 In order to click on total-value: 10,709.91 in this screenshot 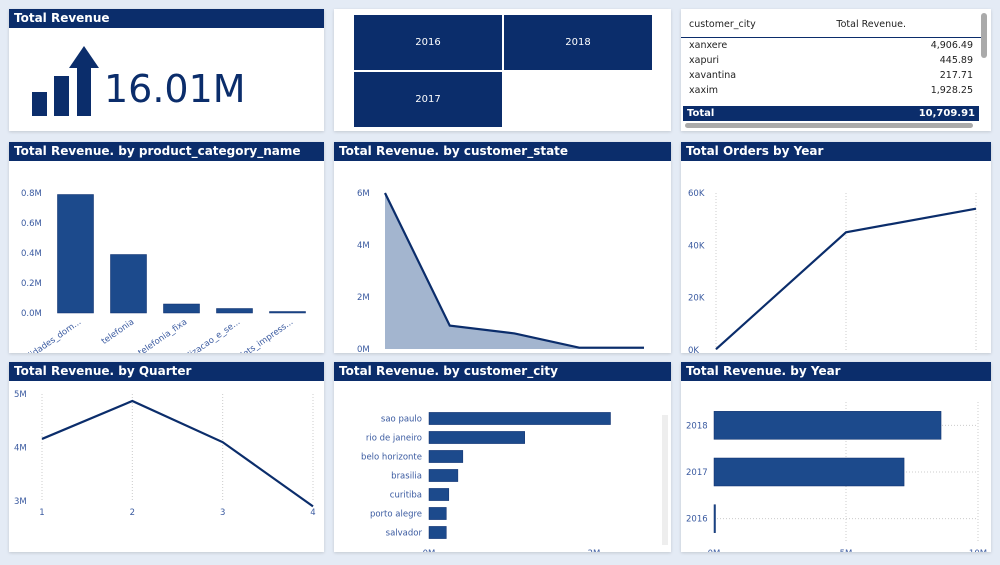, I will do `click(946, 113)`.